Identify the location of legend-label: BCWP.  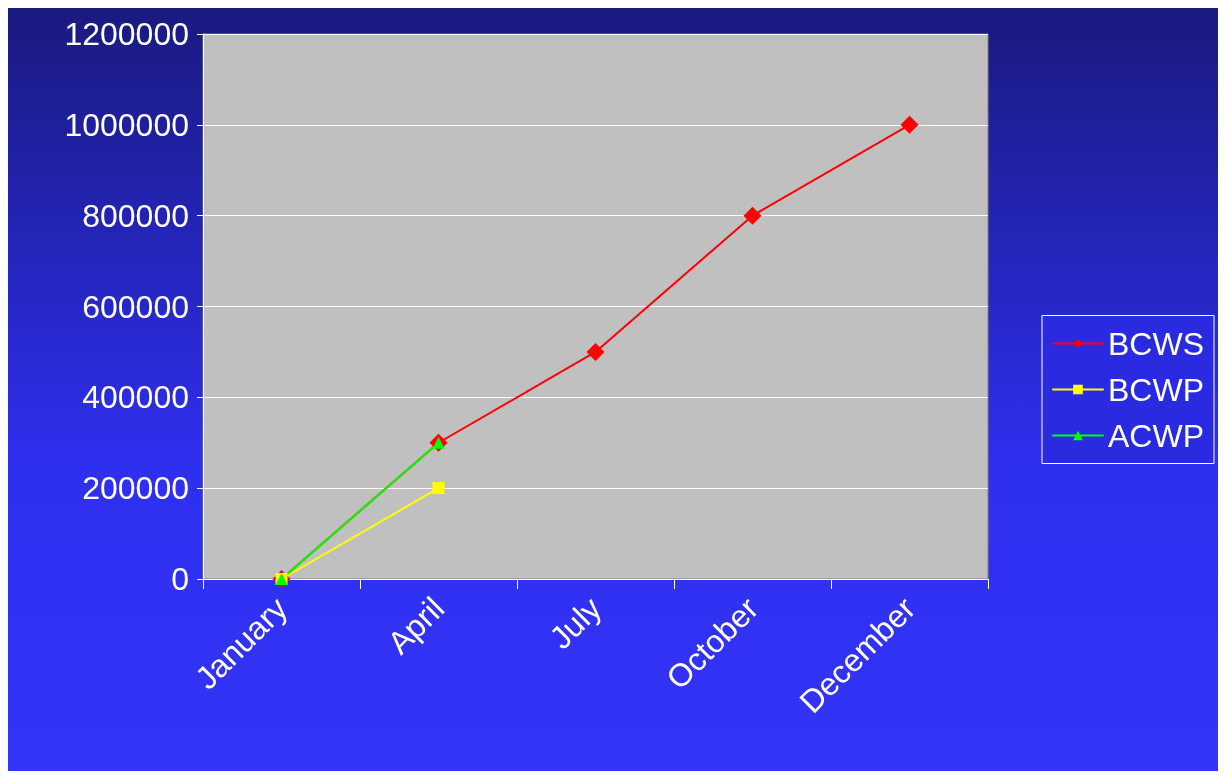
(1156, 389).